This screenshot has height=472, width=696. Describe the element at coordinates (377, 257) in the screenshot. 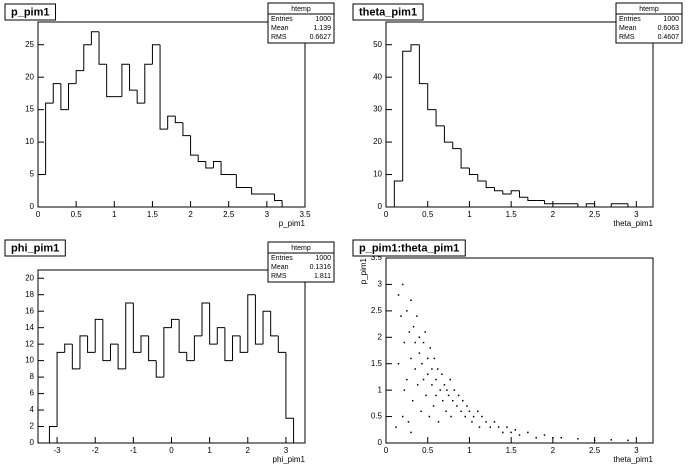

I see `y-tick-label: 3.5` at that location.